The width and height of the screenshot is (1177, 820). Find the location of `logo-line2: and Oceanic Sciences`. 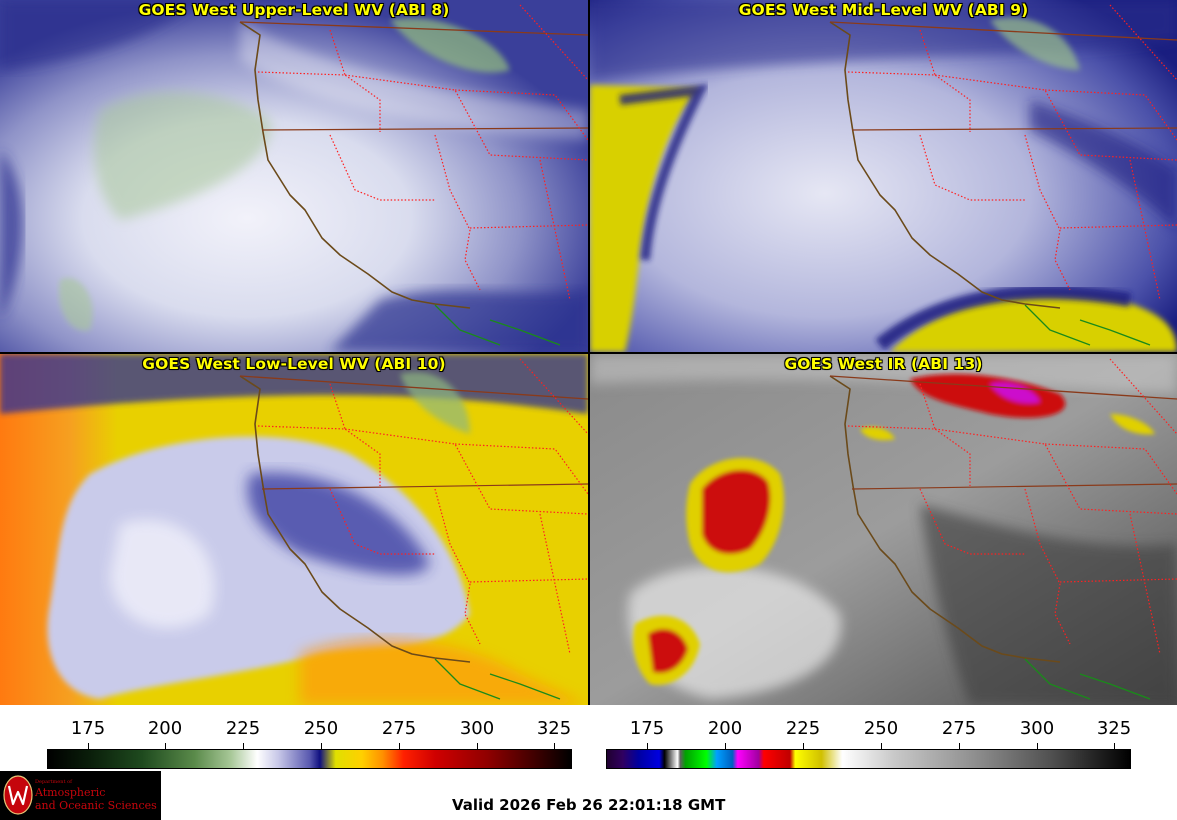

logo-line2: and Oceanic Sciences is located at coordinates (96, 805).